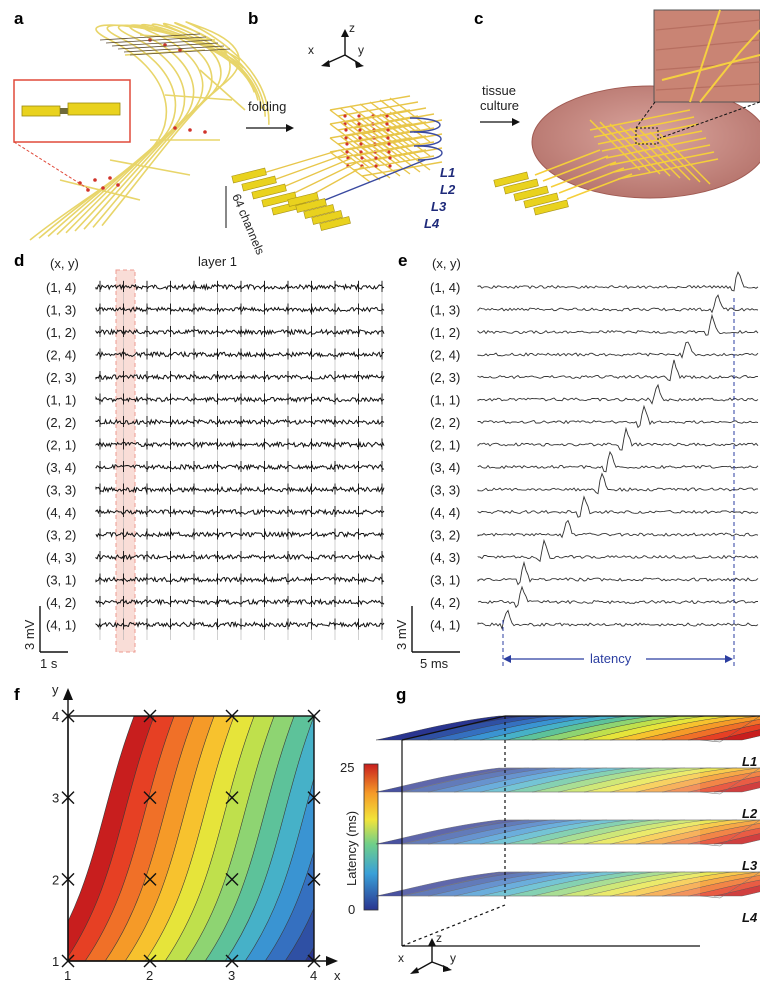 The height and width of the screenshot is (989, 760). I want to click on channels-label: 64 channels, so click(248, 224).